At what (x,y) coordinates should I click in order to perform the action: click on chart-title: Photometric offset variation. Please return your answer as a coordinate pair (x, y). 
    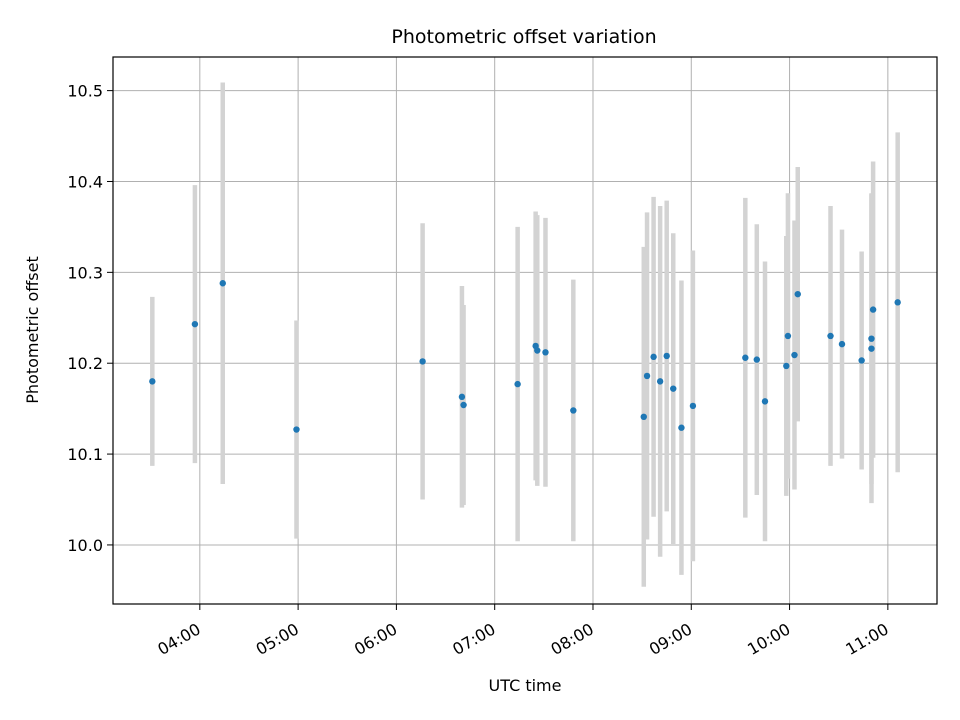
    Looking at the image, I should click on (523, 37).